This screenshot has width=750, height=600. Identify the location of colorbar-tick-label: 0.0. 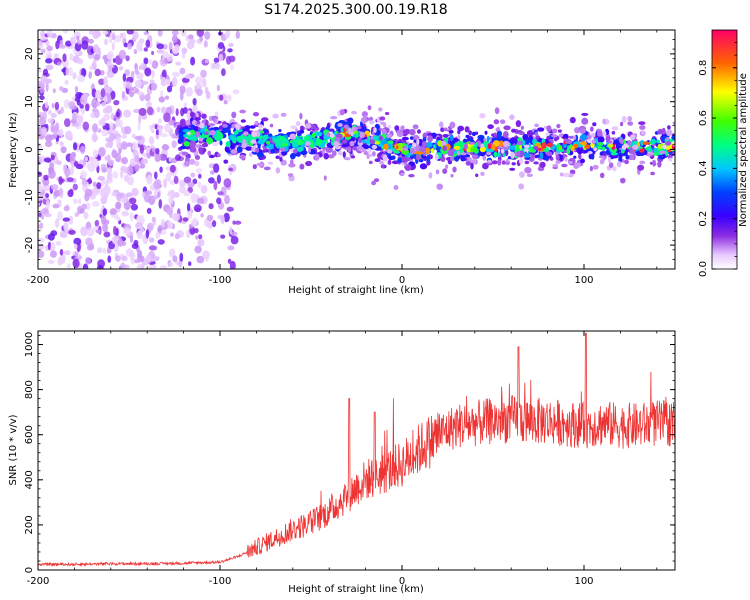
(703, 269).